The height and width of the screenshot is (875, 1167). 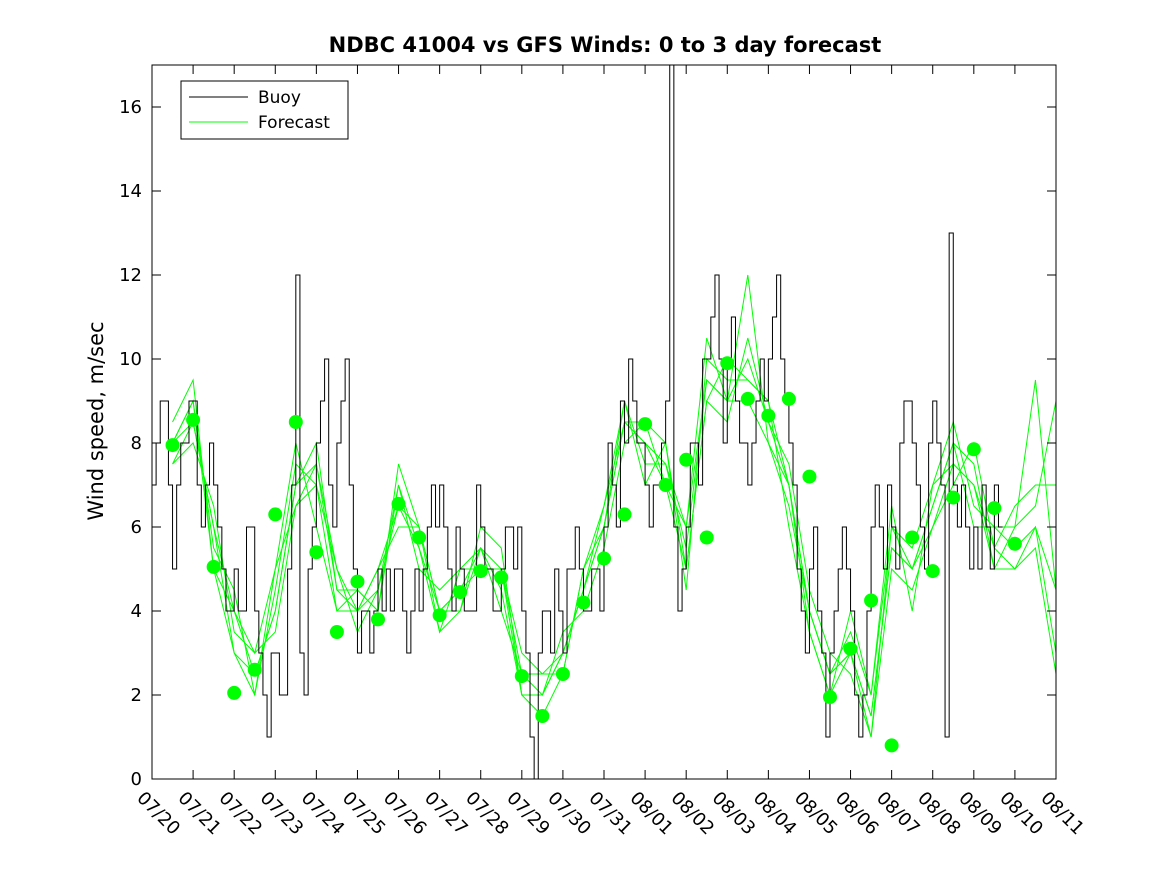 I want to click on x-tick-label: 08/09, so click(x=980, y=814).